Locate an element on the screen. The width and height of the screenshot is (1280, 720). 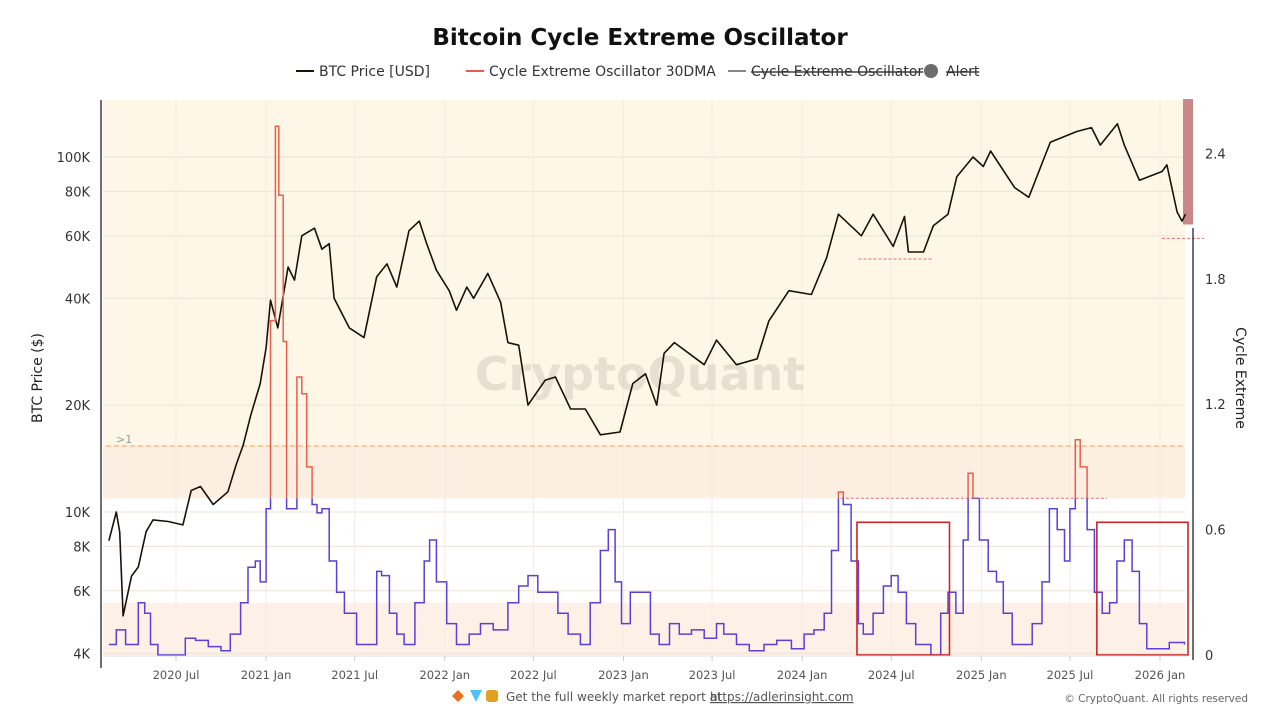
left-tick-label: 10K is located at coordinates (78, 513).